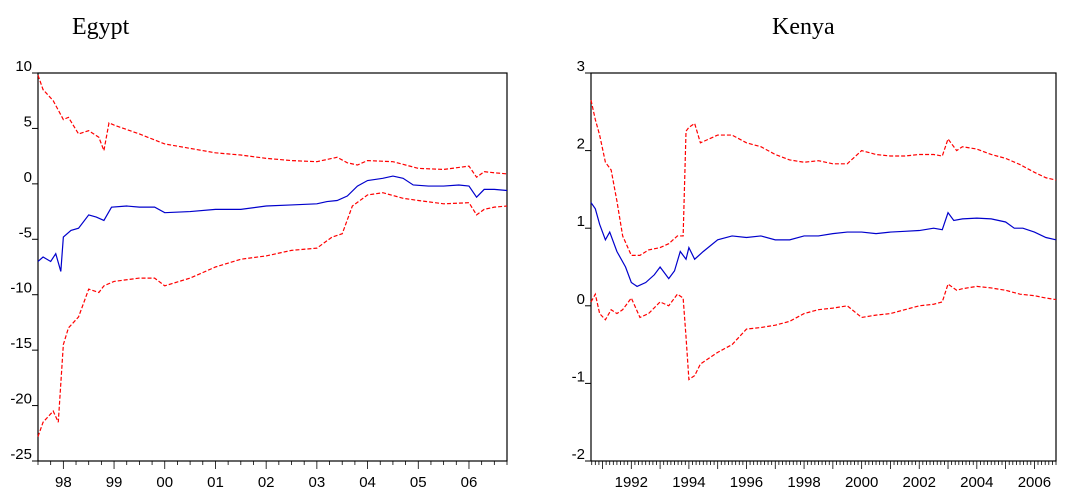  What do you see at coordinates (21, 288) in the screenshot?
I see `egypt-ytick-label: -10` at bounding box center [21, 288].